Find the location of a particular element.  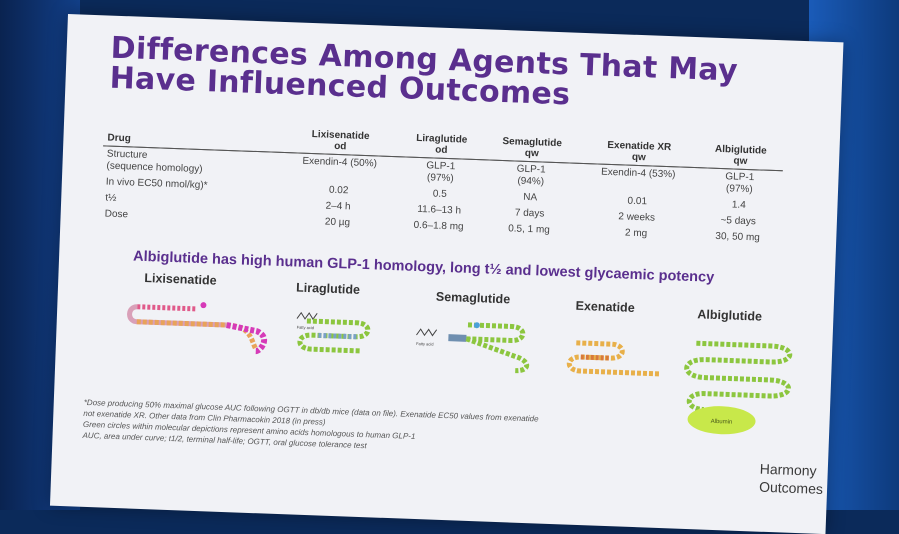

albumin-shape is located at coordinates (721, 420).